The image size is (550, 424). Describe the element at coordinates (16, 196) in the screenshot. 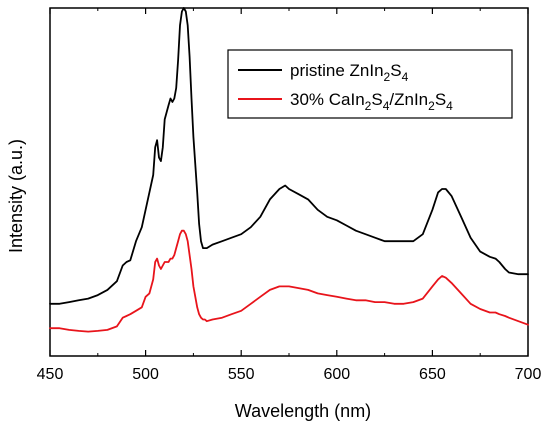

I see `y-axis-label: Intensity (a.u.)` at that location.